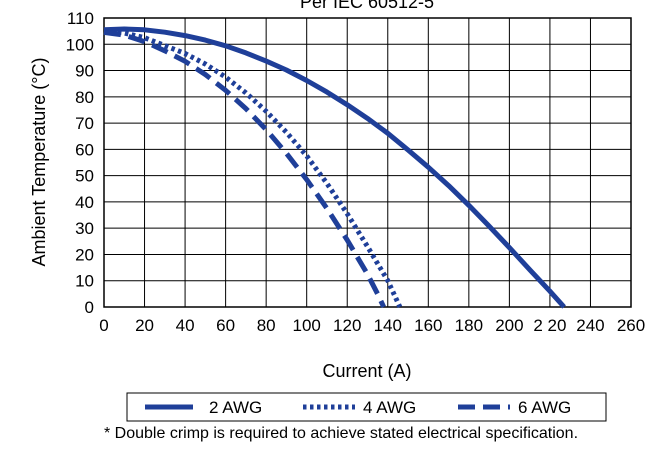 The height and width of the screenshot is (453, 656). Describe the element at coordinates (307, 325) in the screenshot. I see `x-tick-label: 100` at that location.